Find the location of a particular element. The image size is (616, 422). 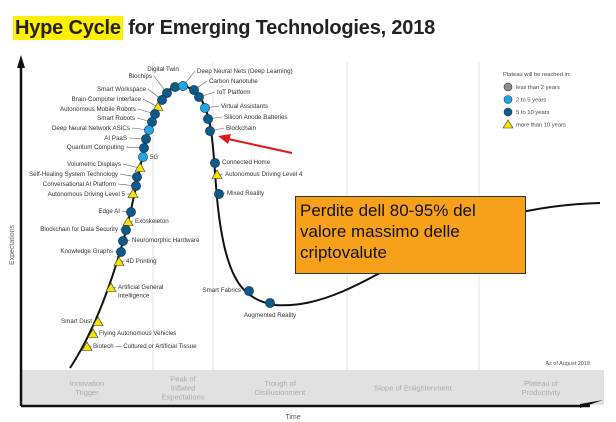

technology-point: Autonomous Driving Level 4 is located at coordinates (257, 174).